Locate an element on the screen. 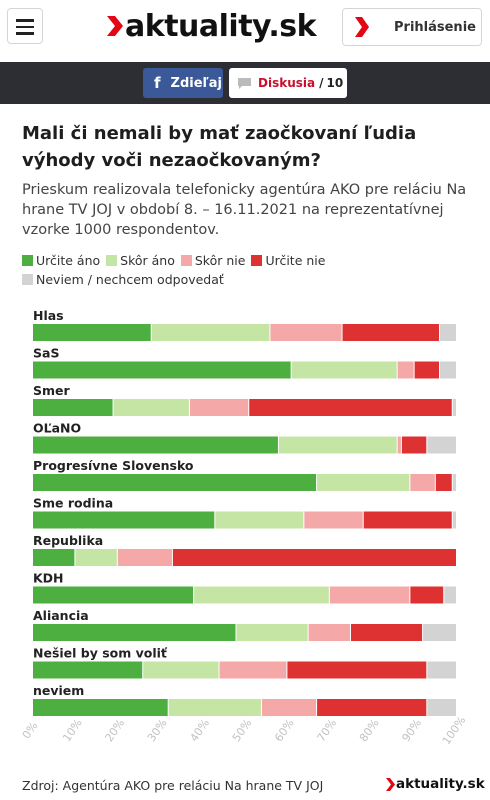  discussion-button: Diskusia / 10 is located at coordinates (288, 83).